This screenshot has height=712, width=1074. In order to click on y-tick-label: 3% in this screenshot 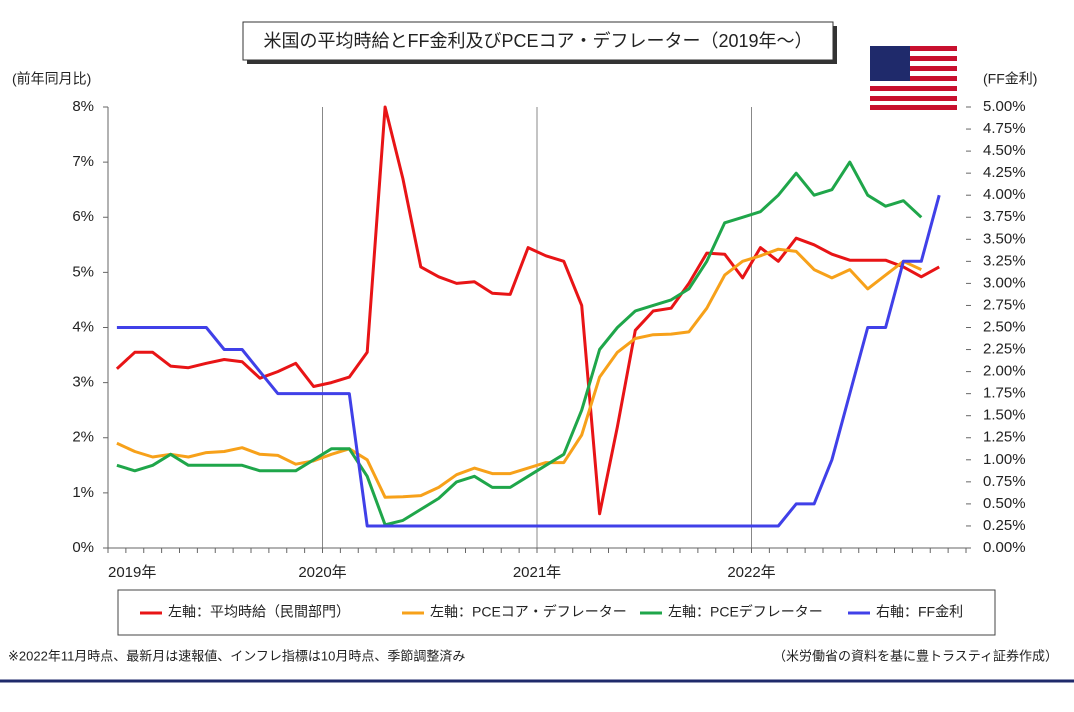, I will do `click(83, 382)`.